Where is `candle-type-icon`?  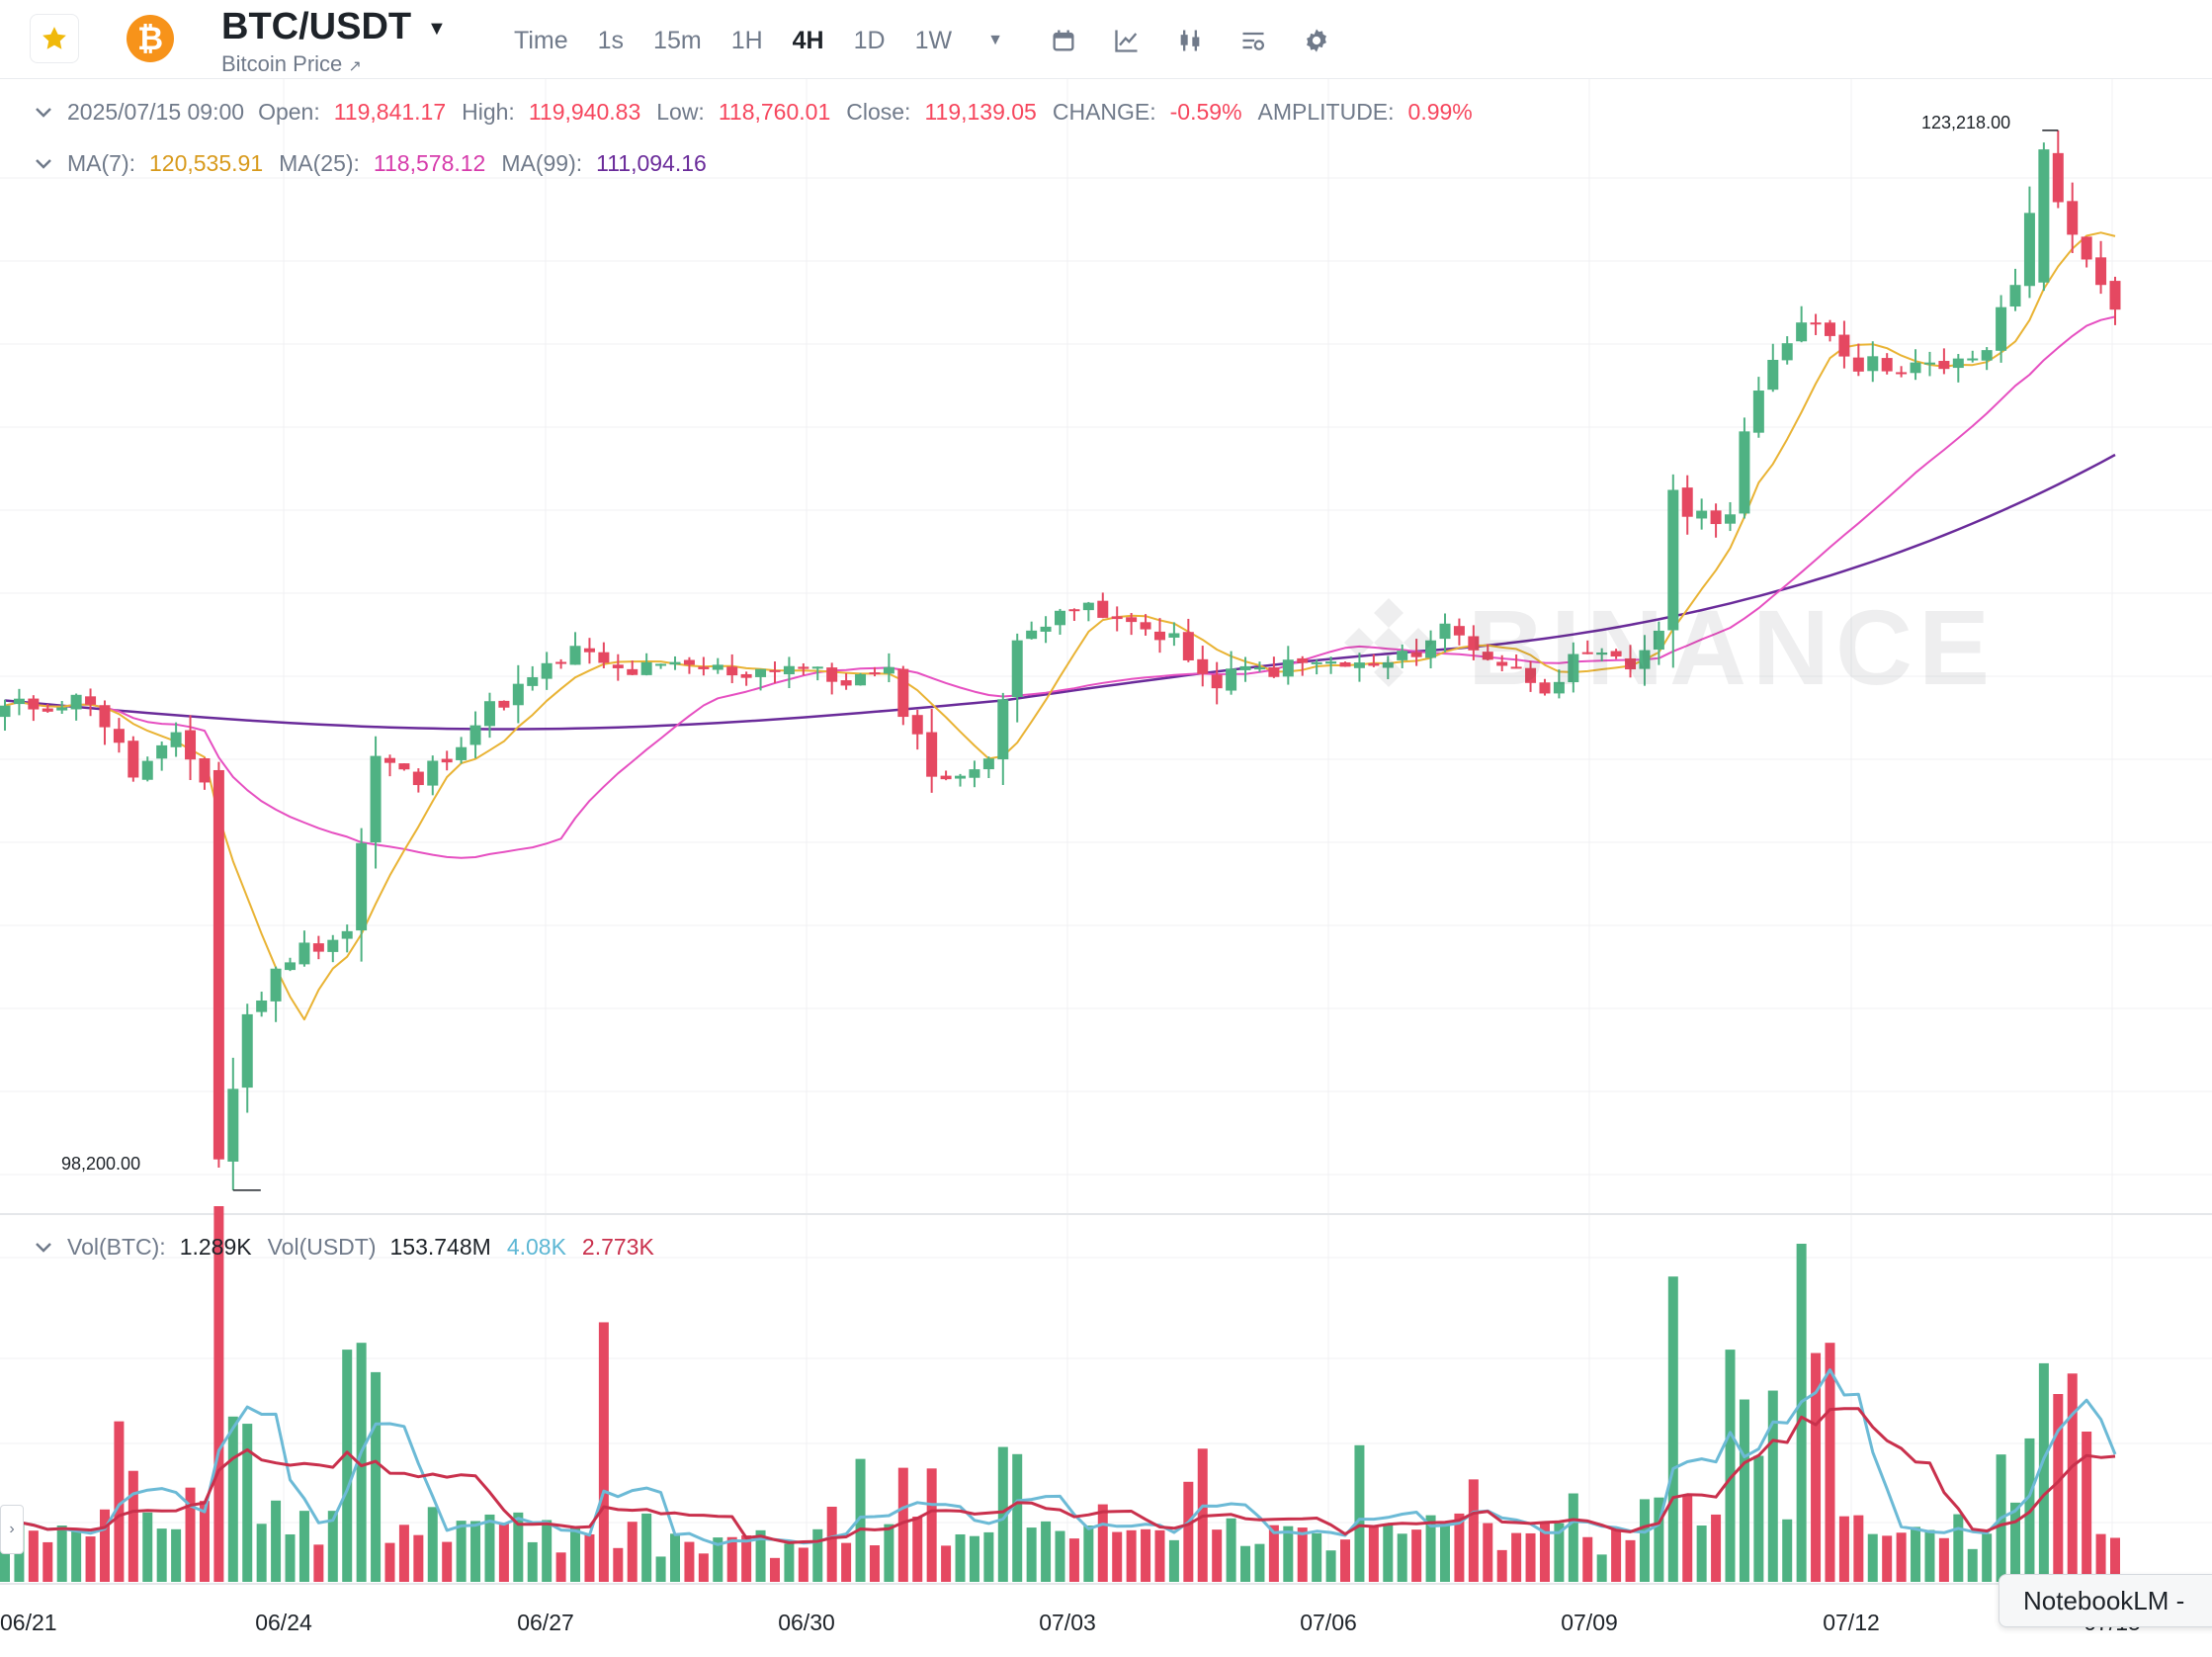 candle-type-icon is located at coordinates (1190, 40).